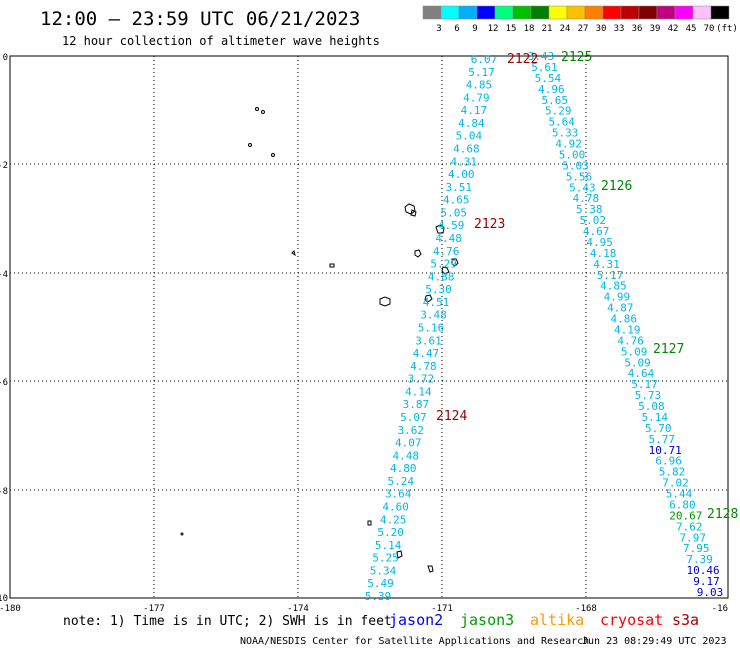 This screenshot has width=740, height=650. I want to click on wave-height-legend: 3 6 9 12 15 18 21 24 27 30 33 36 39 42 45 70 (ft), so click(580, 19).